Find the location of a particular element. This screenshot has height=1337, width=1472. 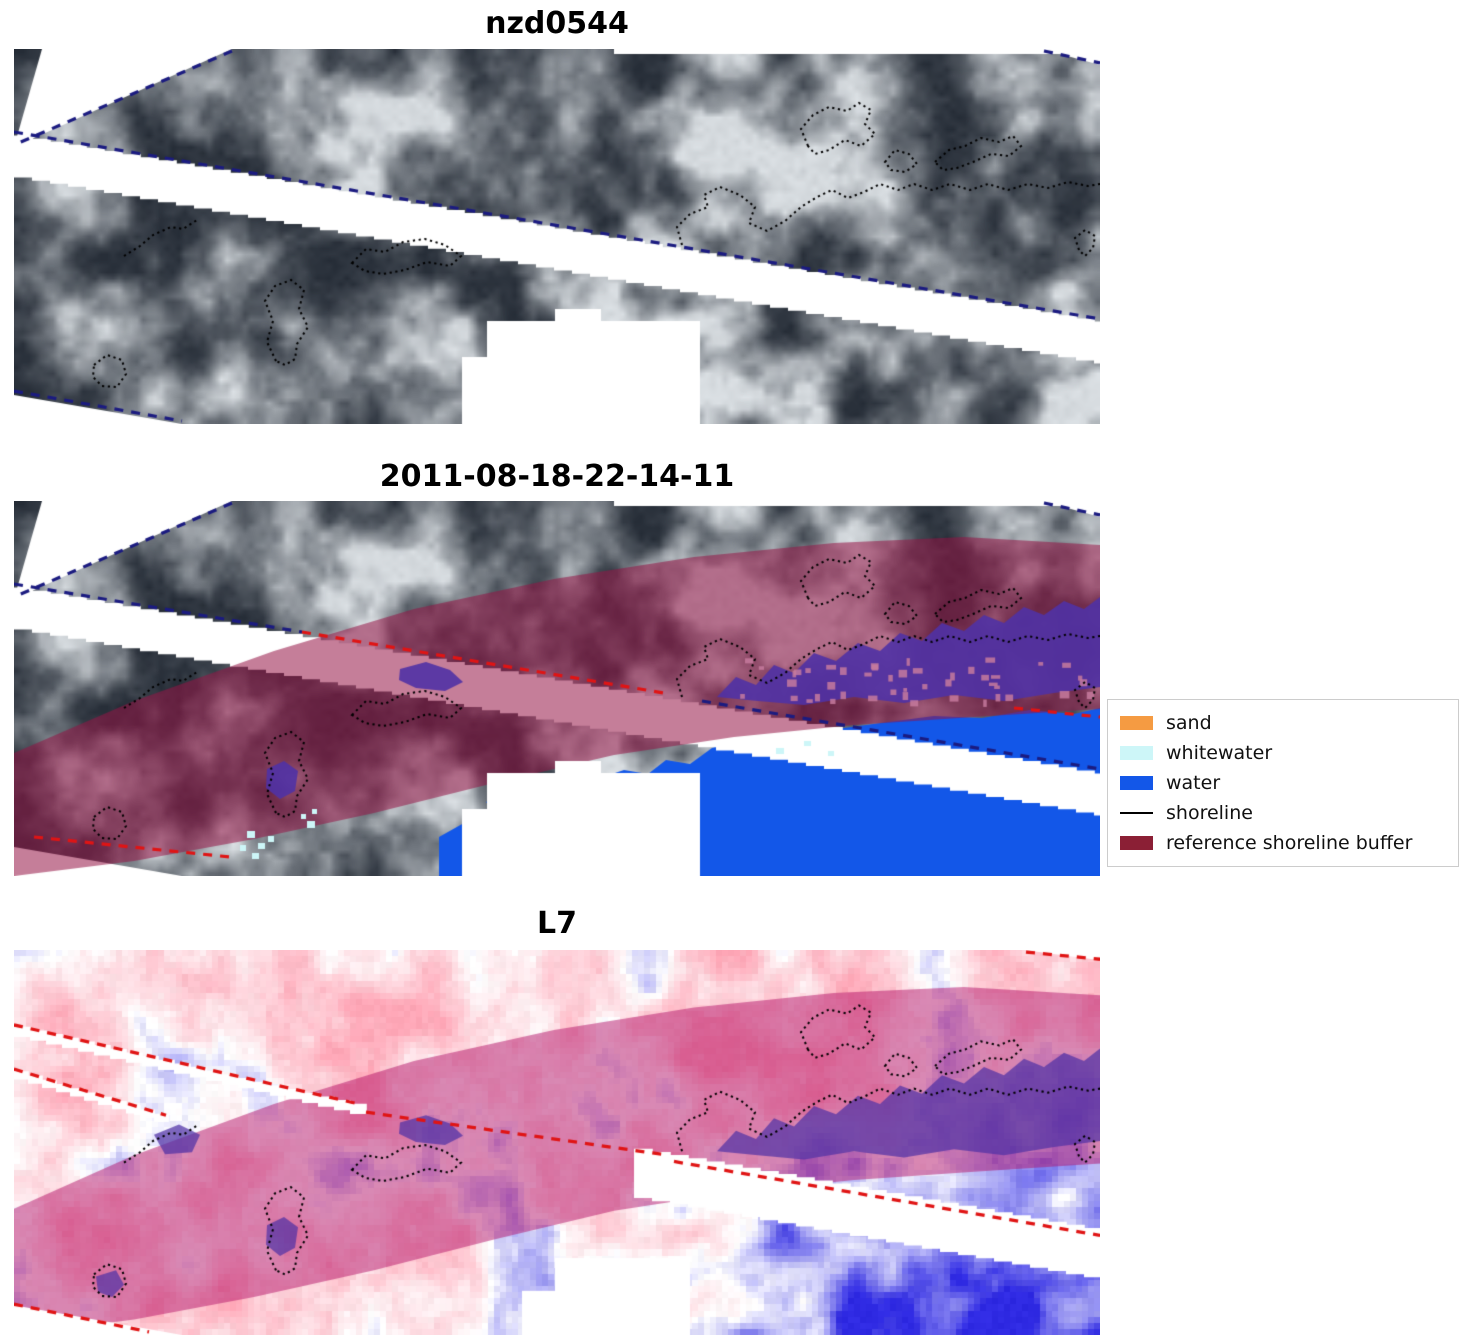

legend-item-reference-shoreline-buffer: reference shoreline buffer is located at coordinates (1283, 843).